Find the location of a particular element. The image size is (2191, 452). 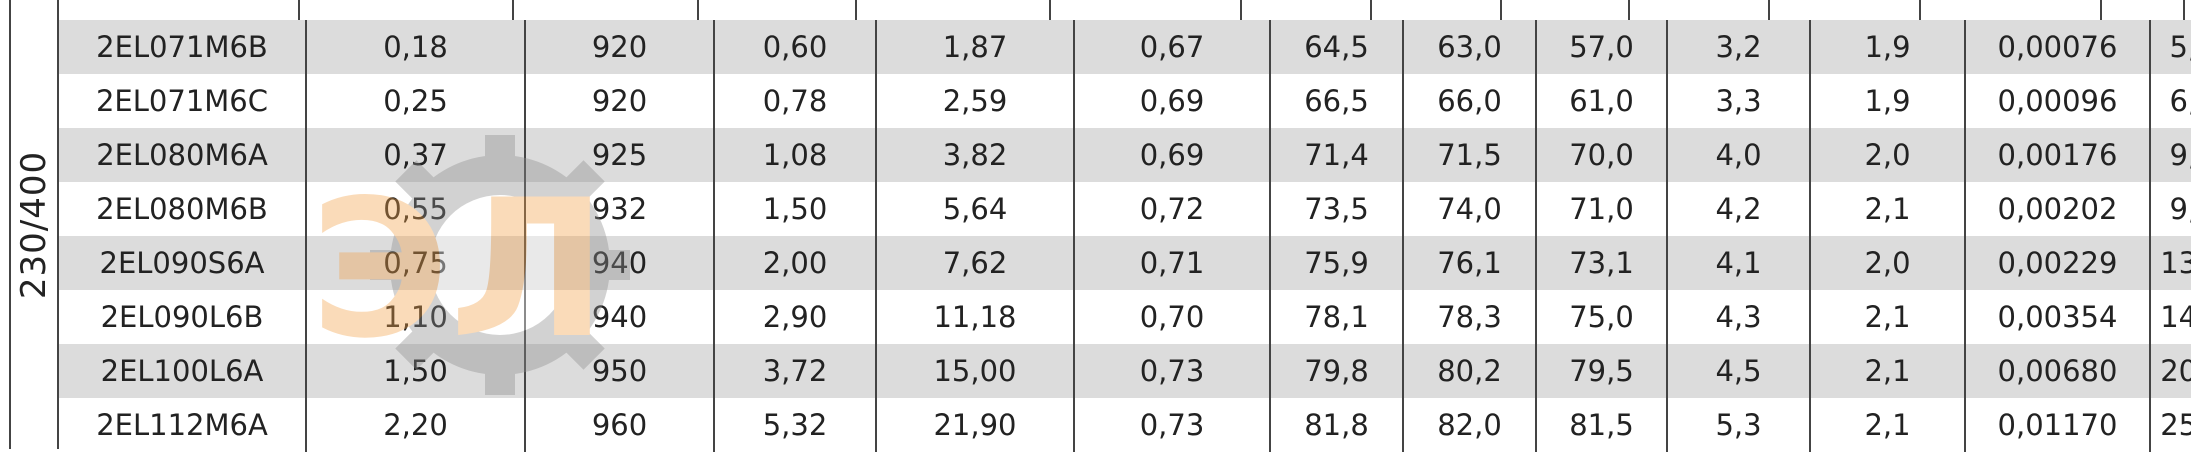

table-cell: 0,00229 is located at coordinates (2058, 263).